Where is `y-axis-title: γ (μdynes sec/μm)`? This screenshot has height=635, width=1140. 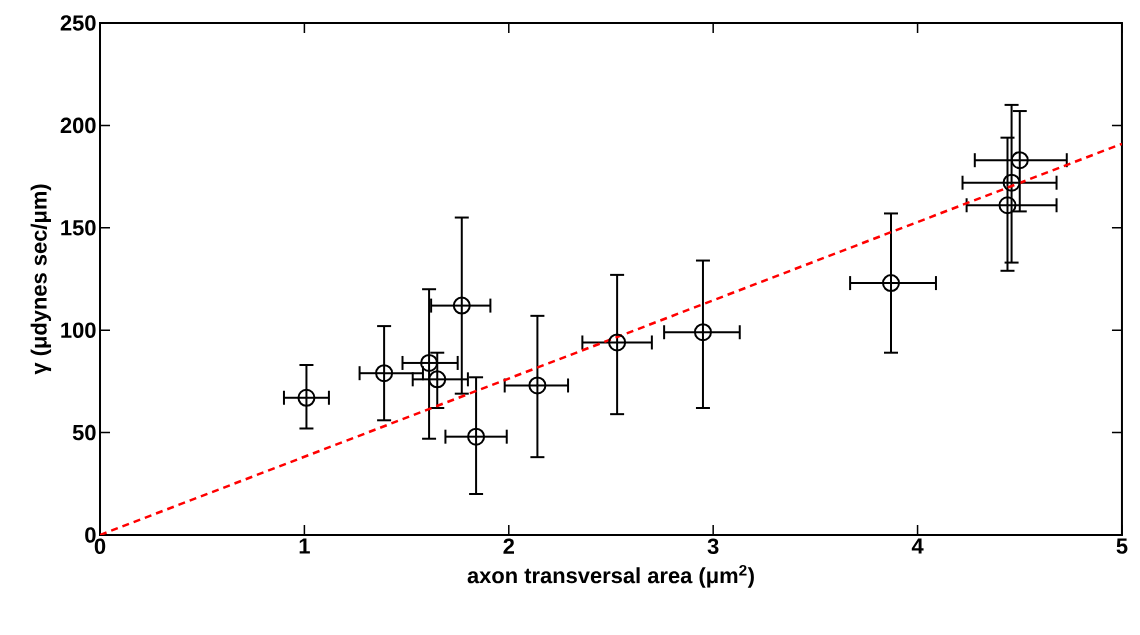
y-axis-title: γ (μdynes sec/μm) is located at coordinates (41, 279).